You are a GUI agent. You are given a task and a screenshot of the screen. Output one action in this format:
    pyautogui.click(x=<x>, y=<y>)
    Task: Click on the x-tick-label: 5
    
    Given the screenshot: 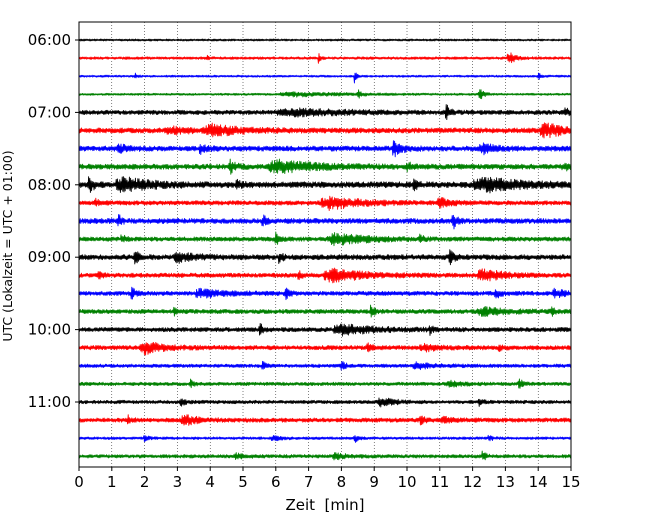 What is the action you would take?
    pyautogui.click(x=243, y=482)
    